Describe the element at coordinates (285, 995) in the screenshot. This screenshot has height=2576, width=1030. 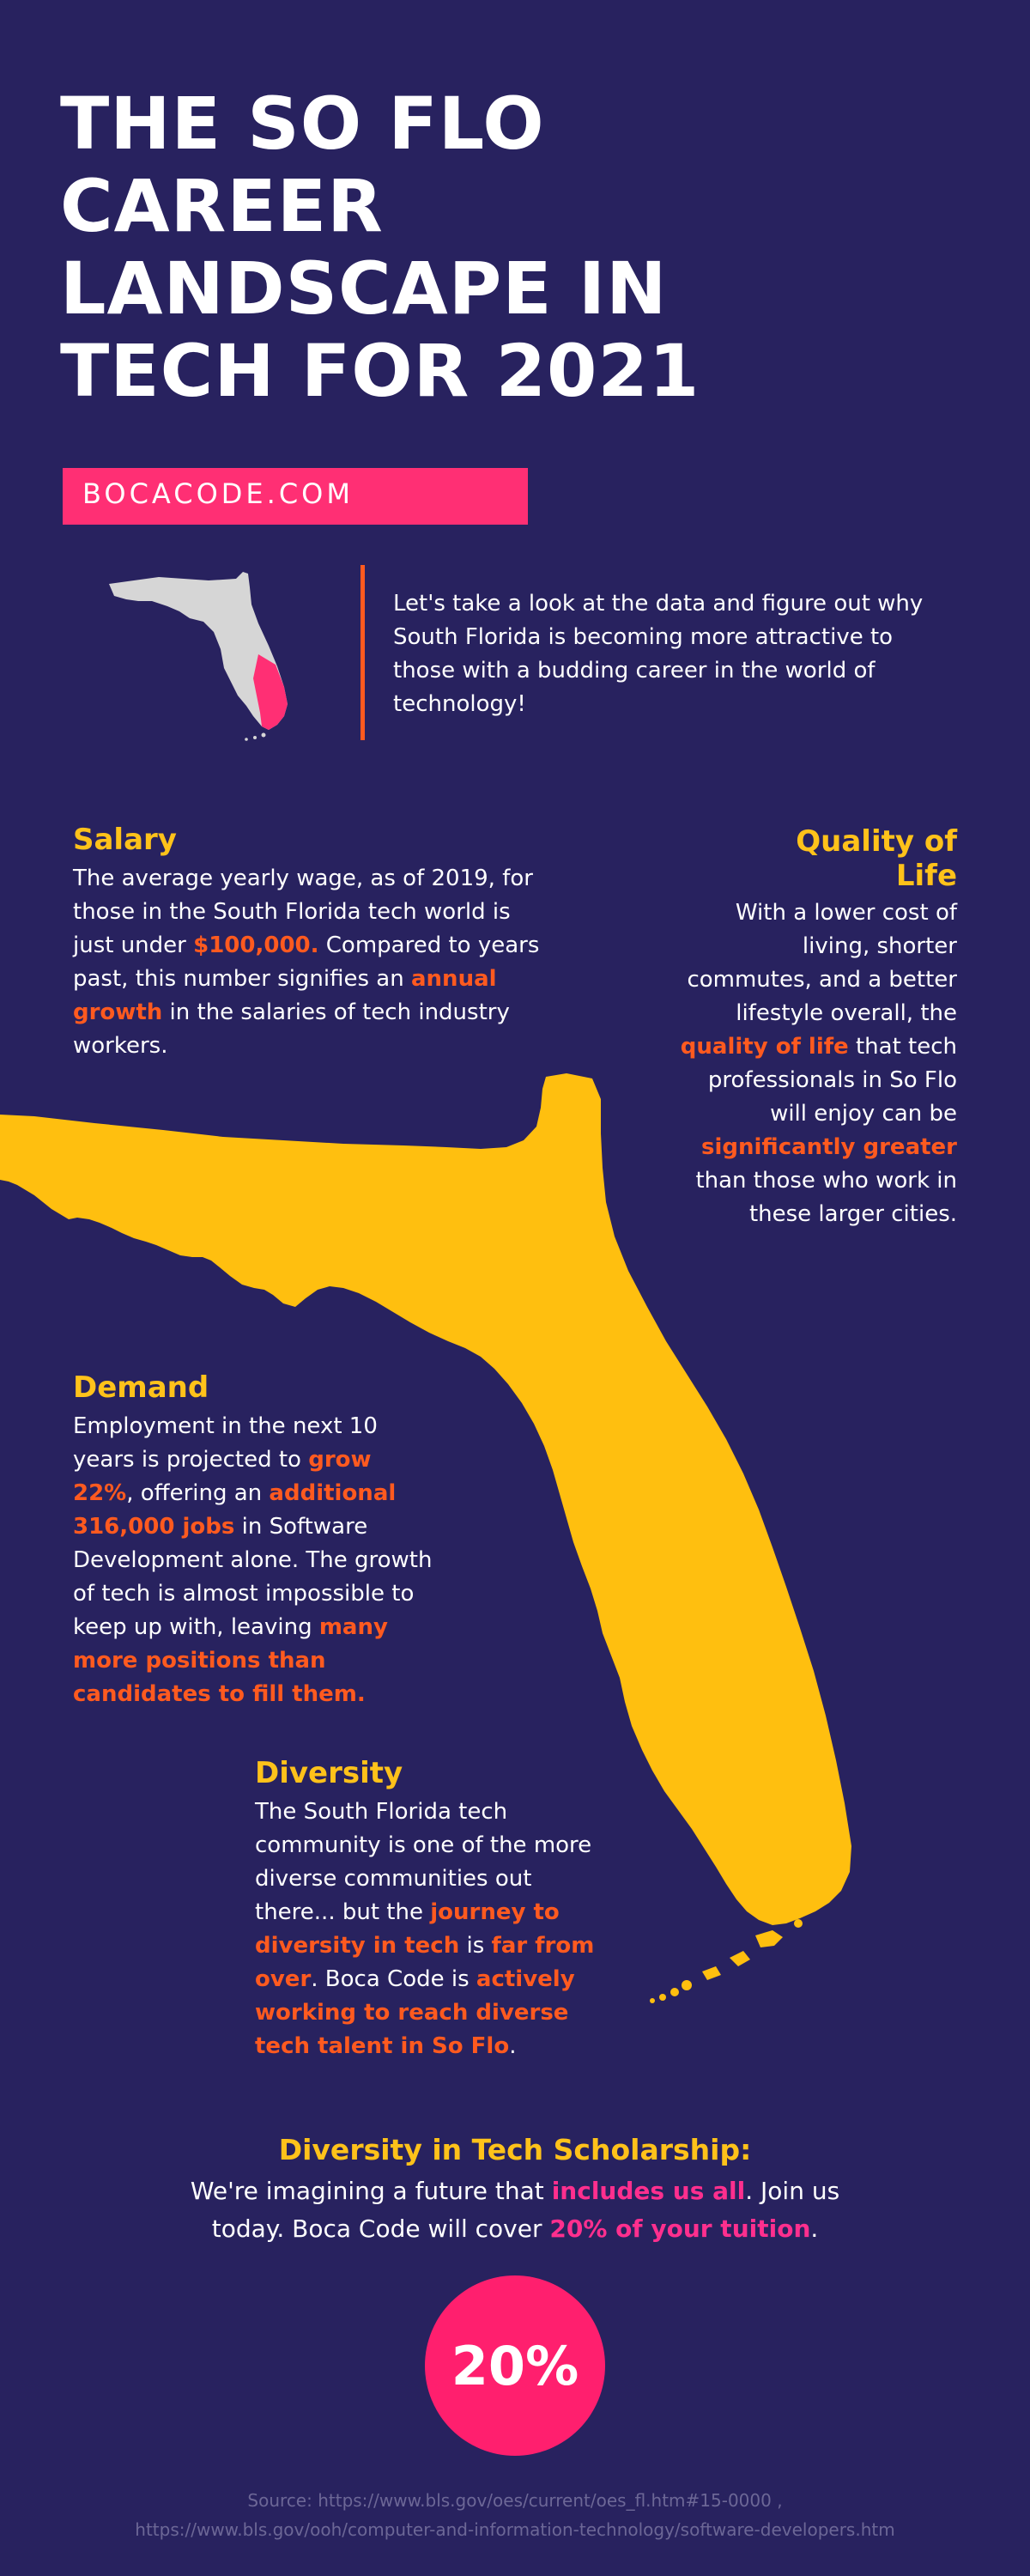
I see `salary-highlight: annual growth` at that location.